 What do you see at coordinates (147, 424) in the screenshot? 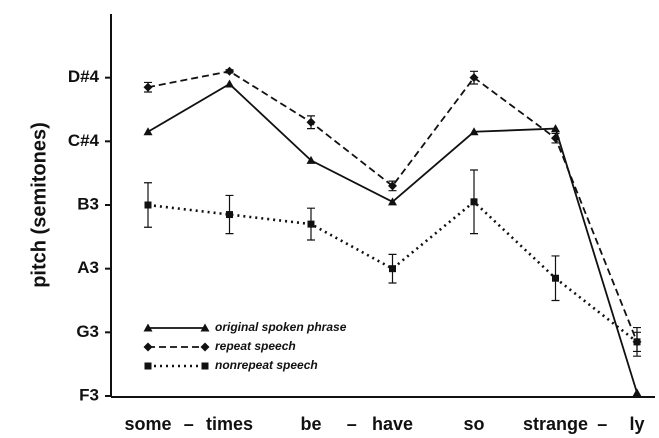
I see `x-tick-label: some` at bounding box center [147, 424].